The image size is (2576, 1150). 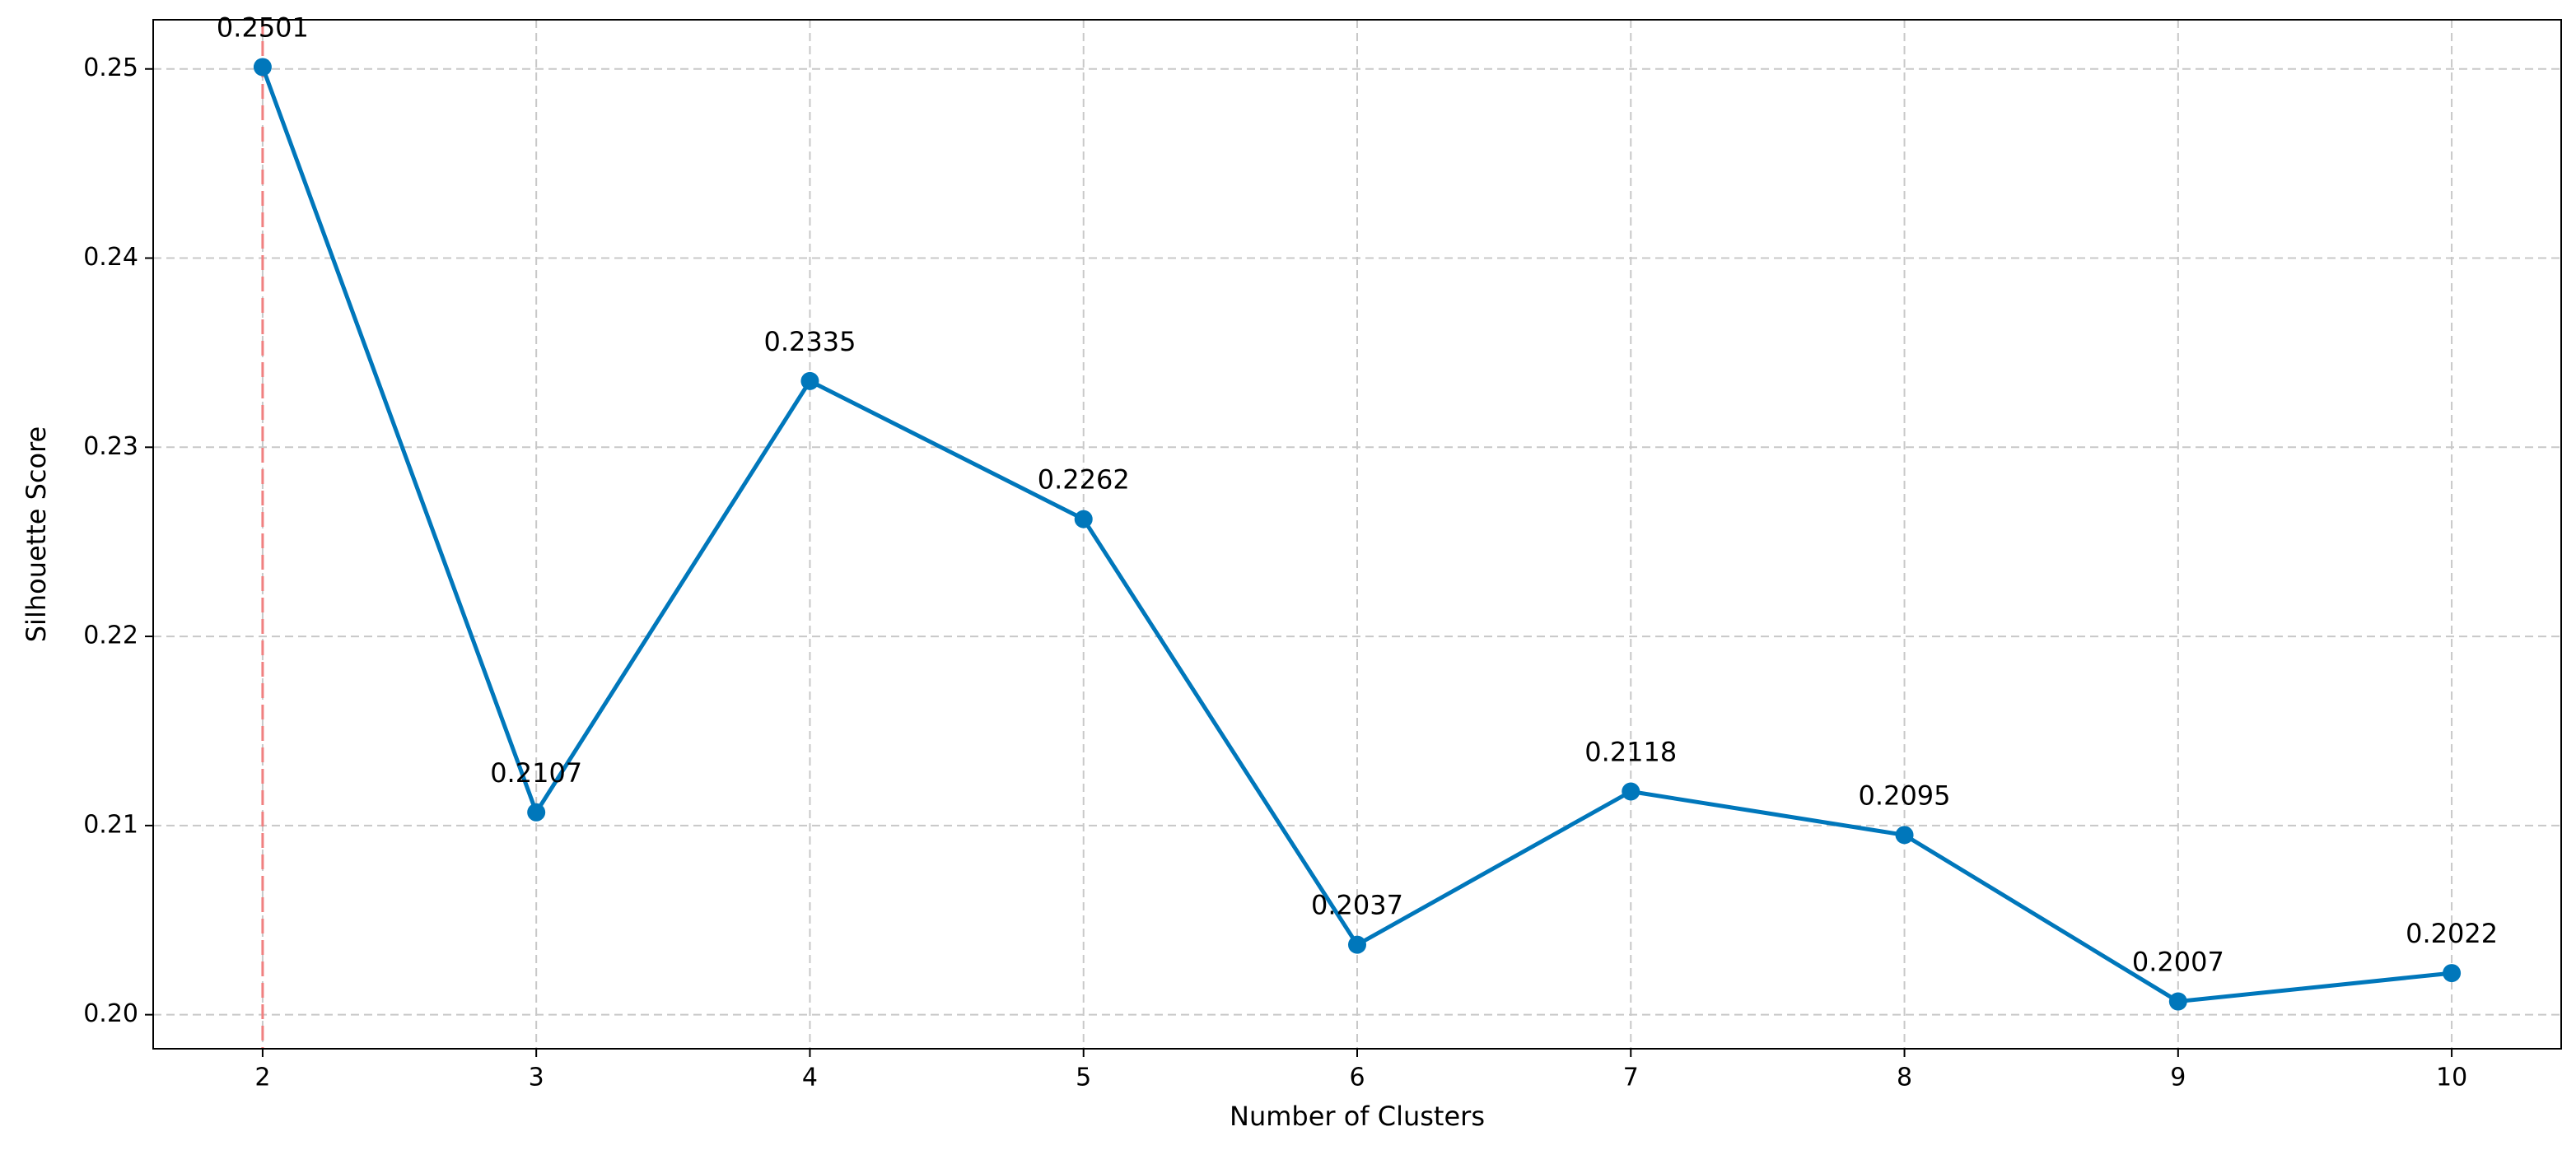 I want to click on x-tick-label: 7, so click(x=1631, y=1078).